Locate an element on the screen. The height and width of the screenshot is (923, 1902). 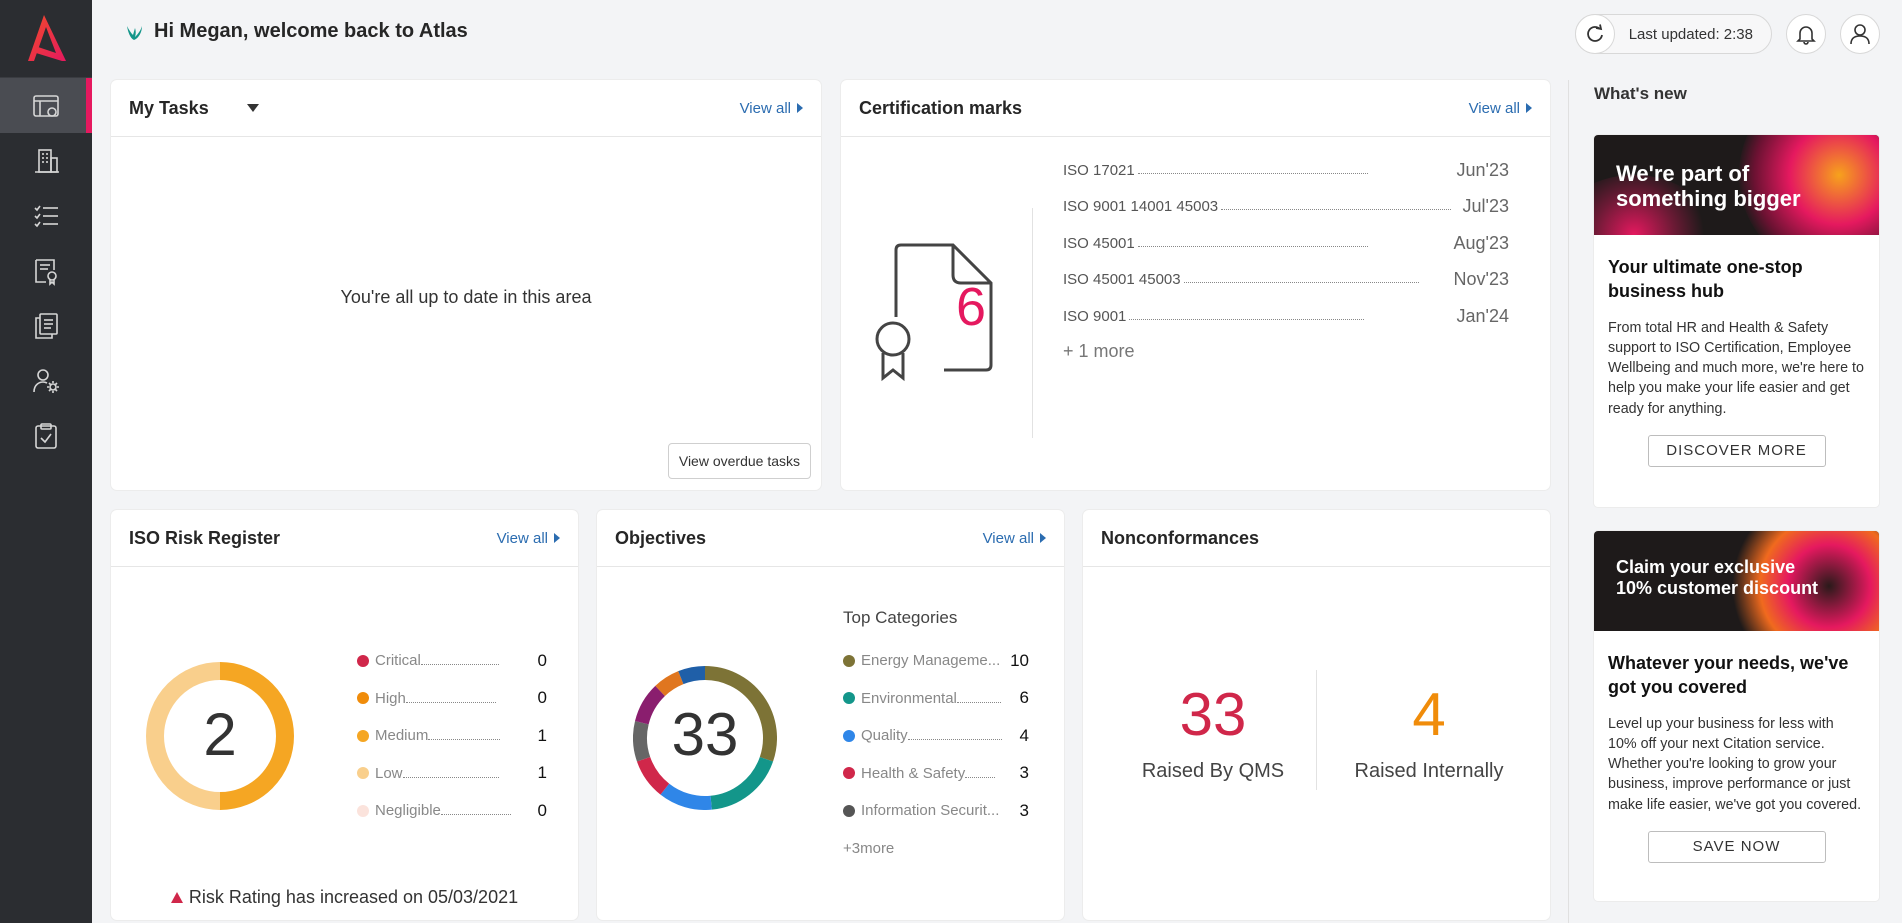
legend-row: Critical 0 is located at coordinates (452, 661).